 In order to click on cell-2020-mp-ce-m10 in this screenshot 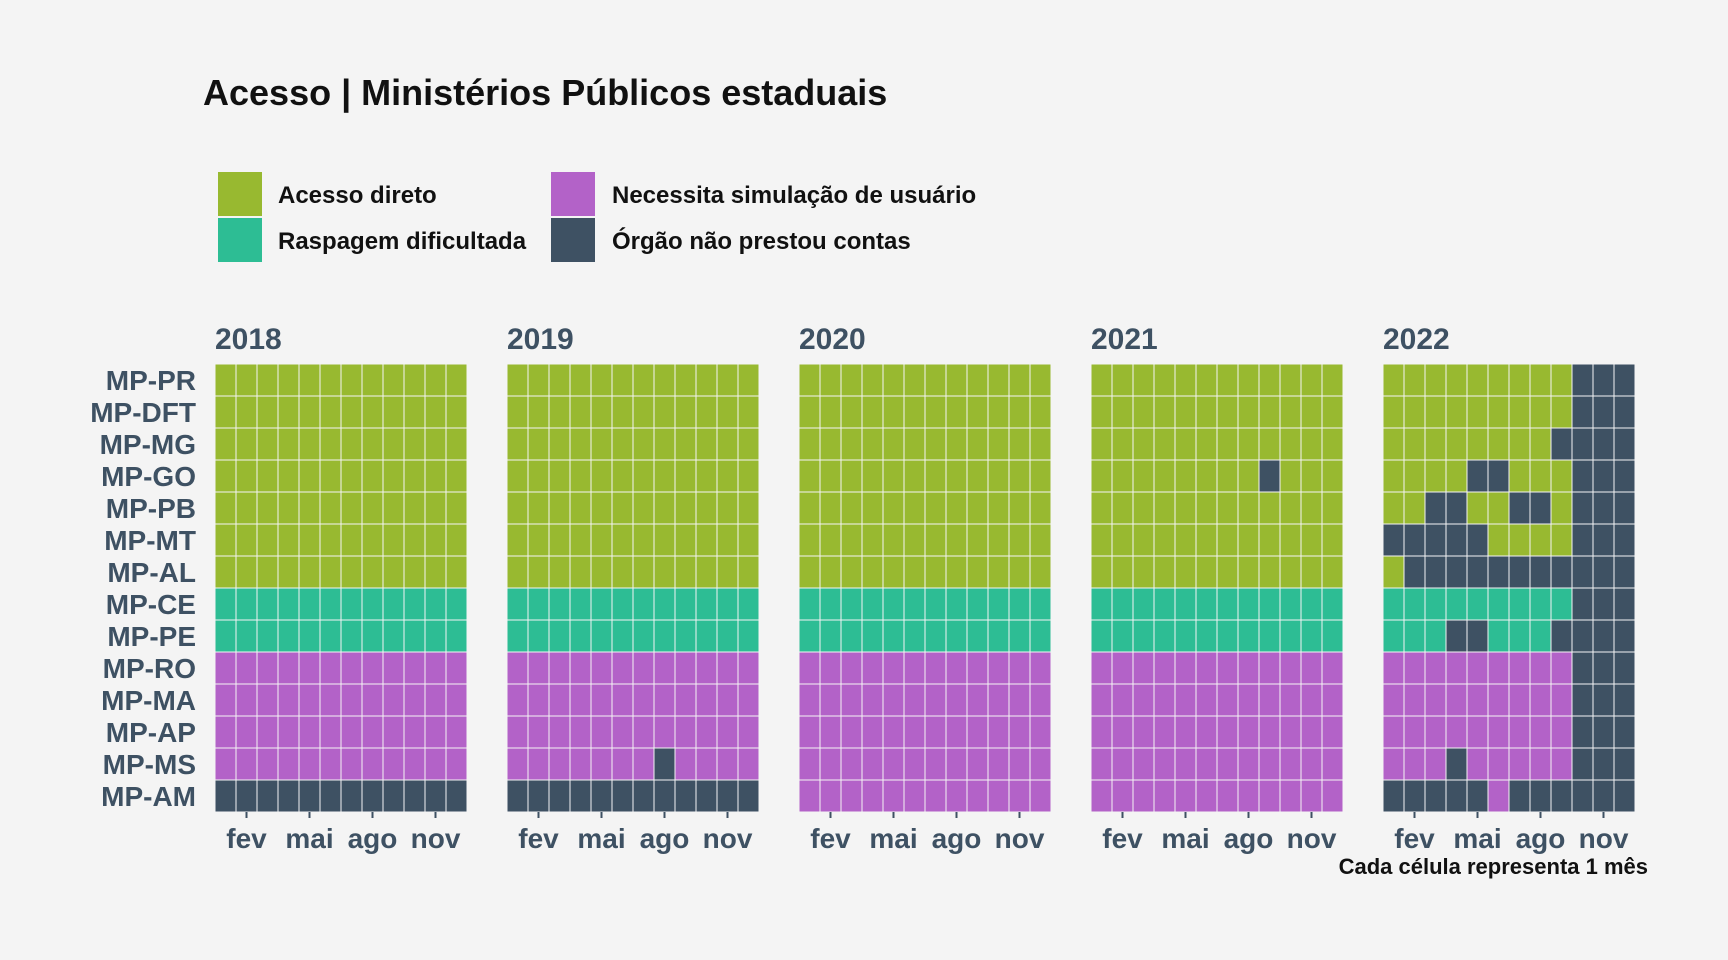, I will do `click(998, 604)`.